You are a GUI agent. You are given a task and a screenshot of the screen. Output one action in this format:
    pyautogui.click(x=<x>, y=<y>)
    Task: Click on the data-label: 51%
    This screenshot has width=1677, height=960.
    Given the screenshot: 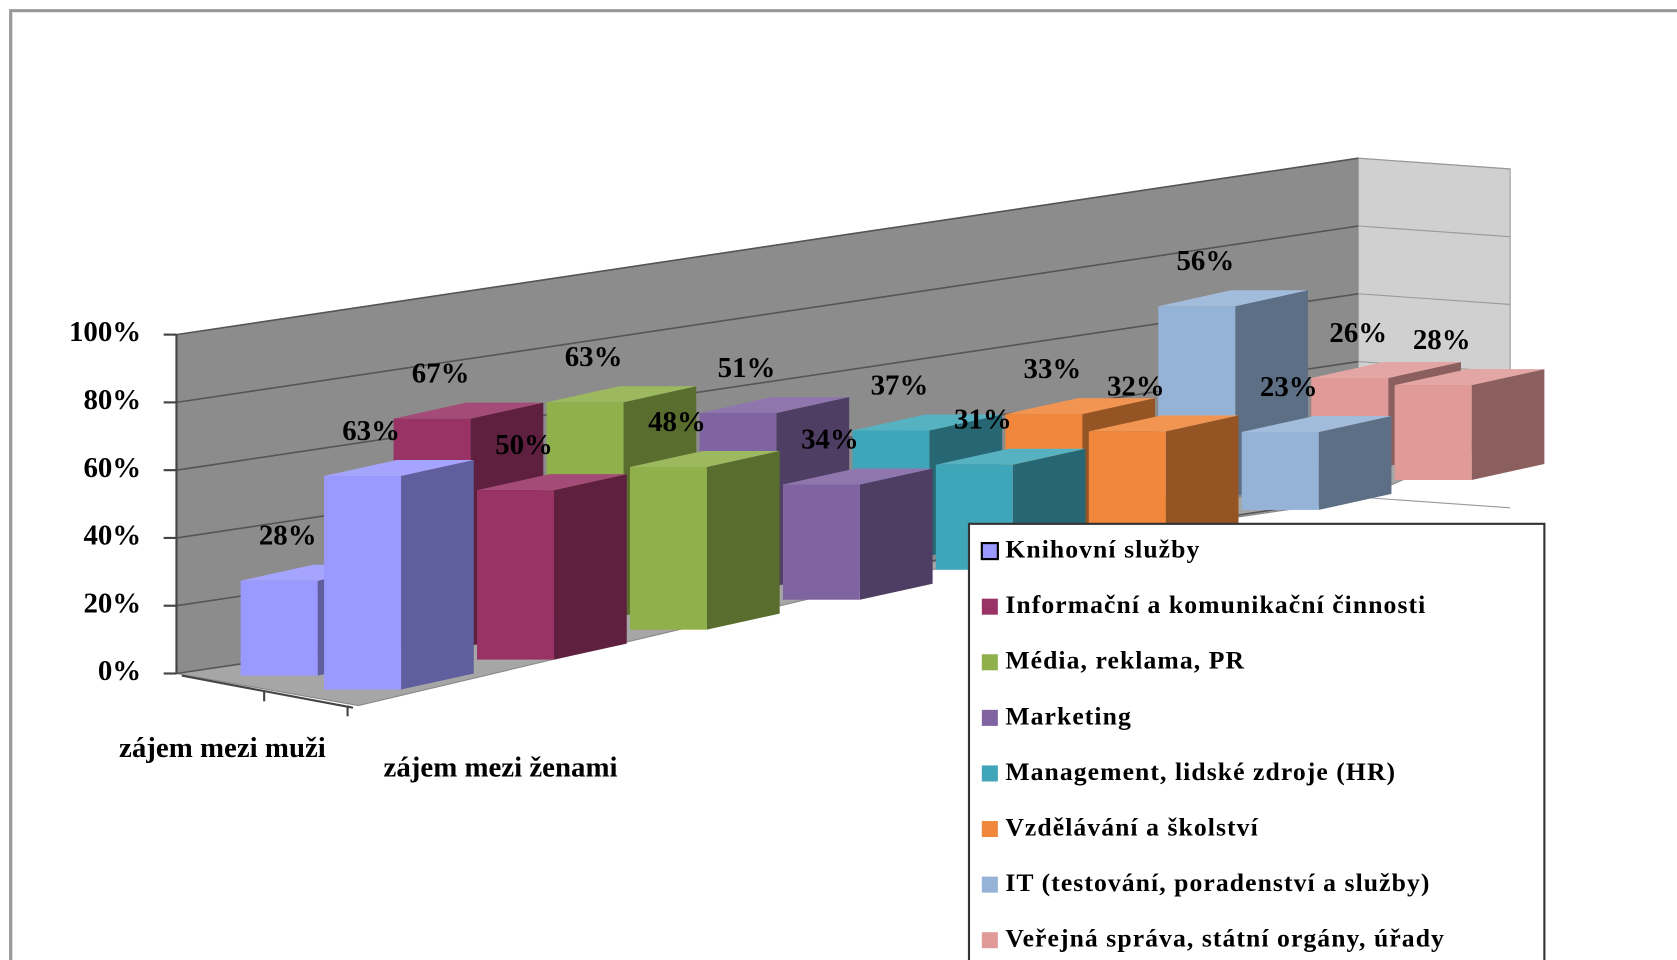 What is the action you would take?
    pyautogui.click(x=747, y=368)
    